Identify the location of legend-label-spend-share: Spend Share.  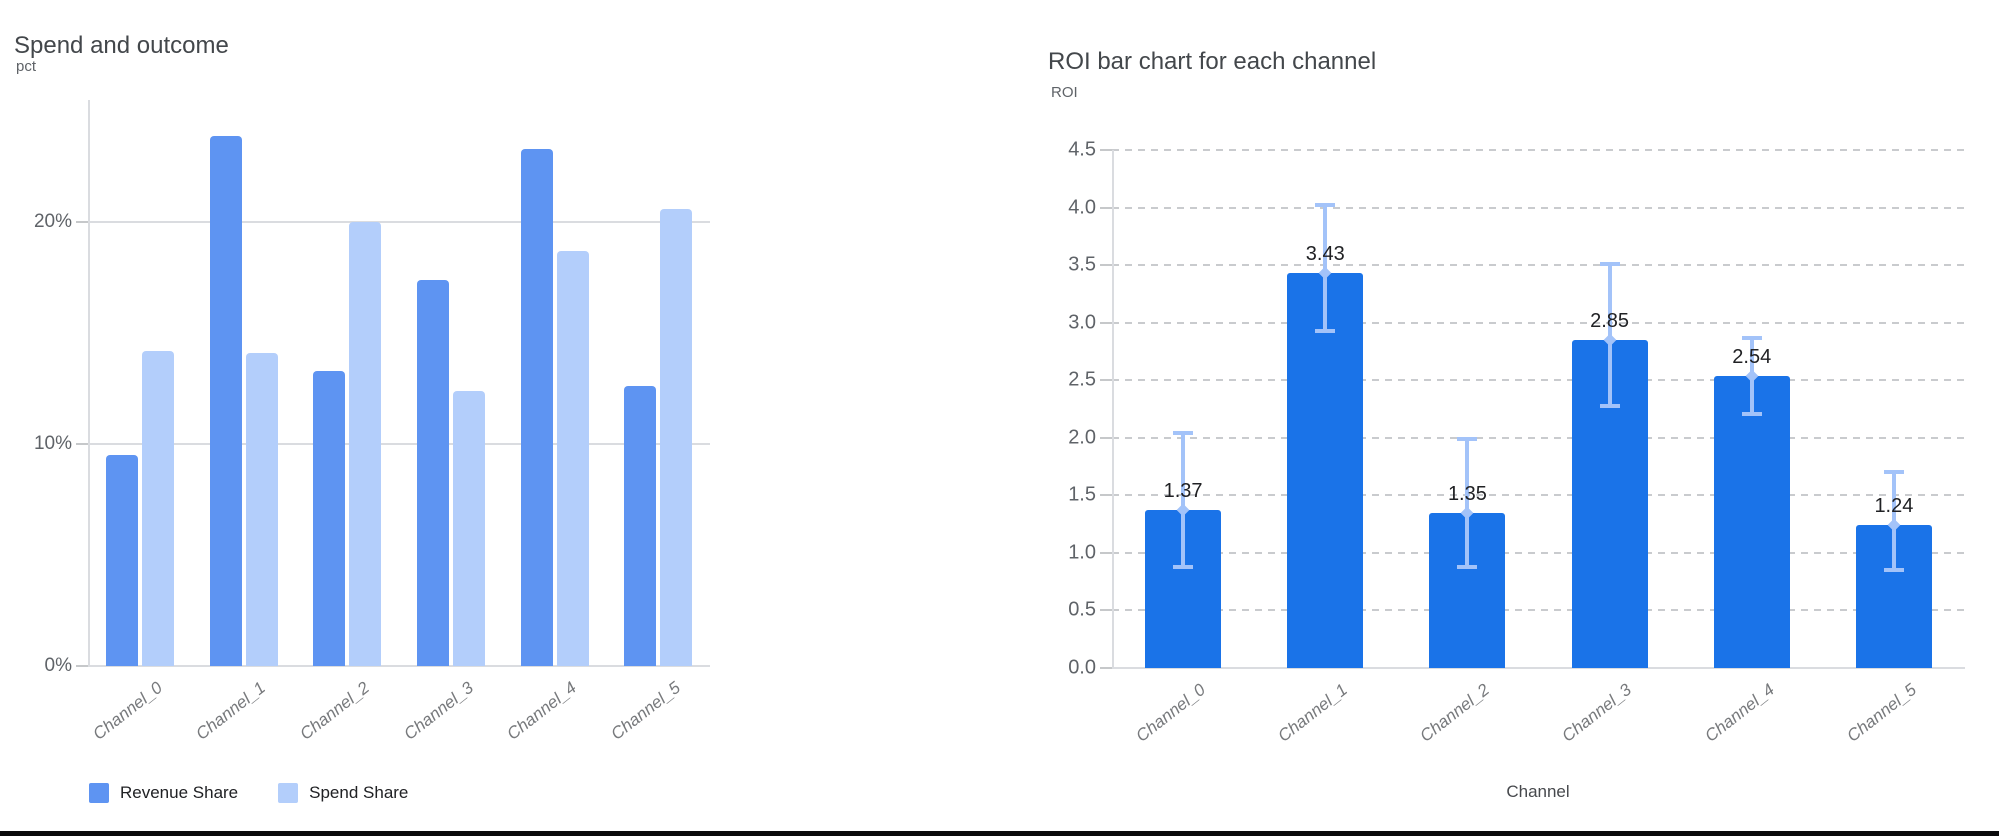
(359, 792).